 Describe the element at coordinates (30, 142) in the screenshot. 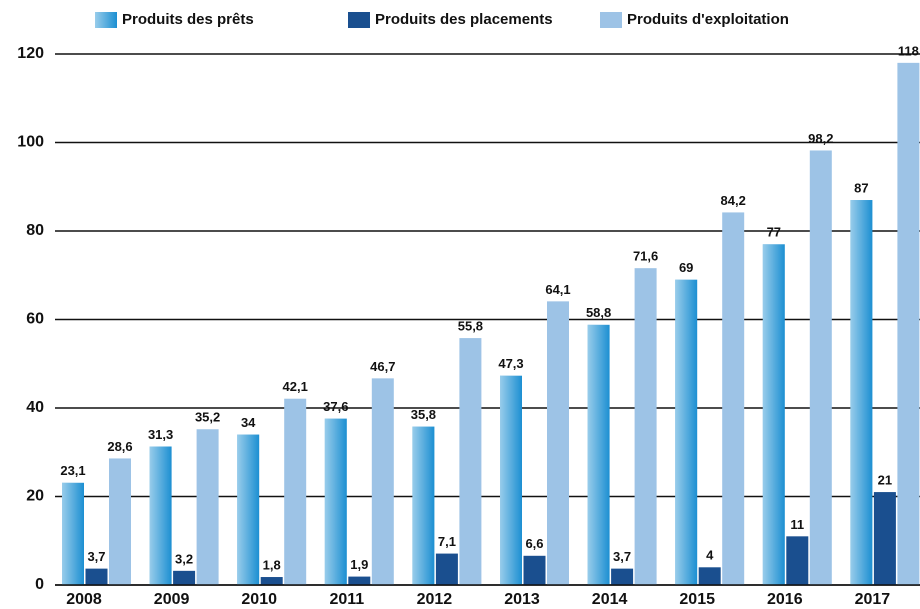

I see `y-tick-label: 100` at that location.